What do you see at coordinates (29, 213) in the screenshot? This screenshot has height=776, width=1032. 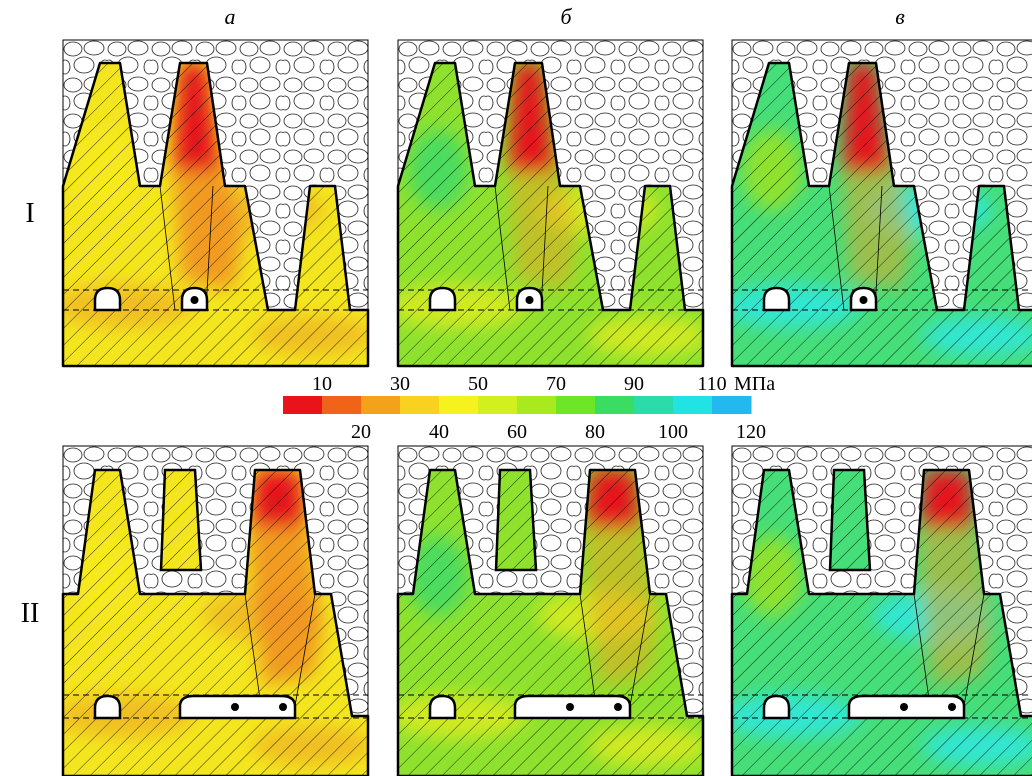 I see `row-label: I` at bounding box center [29, 213].